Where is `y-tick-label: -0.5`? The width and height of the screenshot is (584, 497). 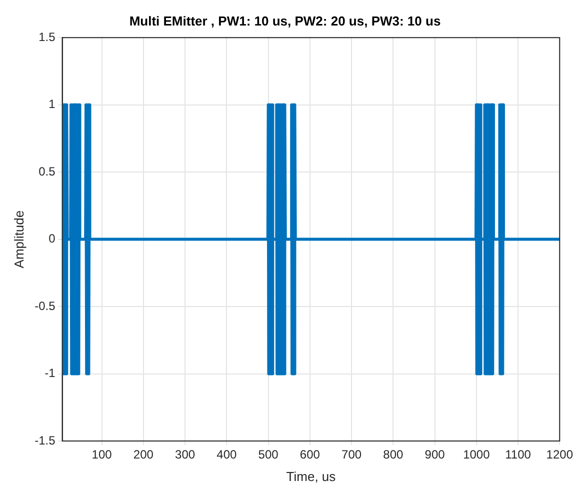 y-tick-label: -0.5 is located at coordinates (45, 305).